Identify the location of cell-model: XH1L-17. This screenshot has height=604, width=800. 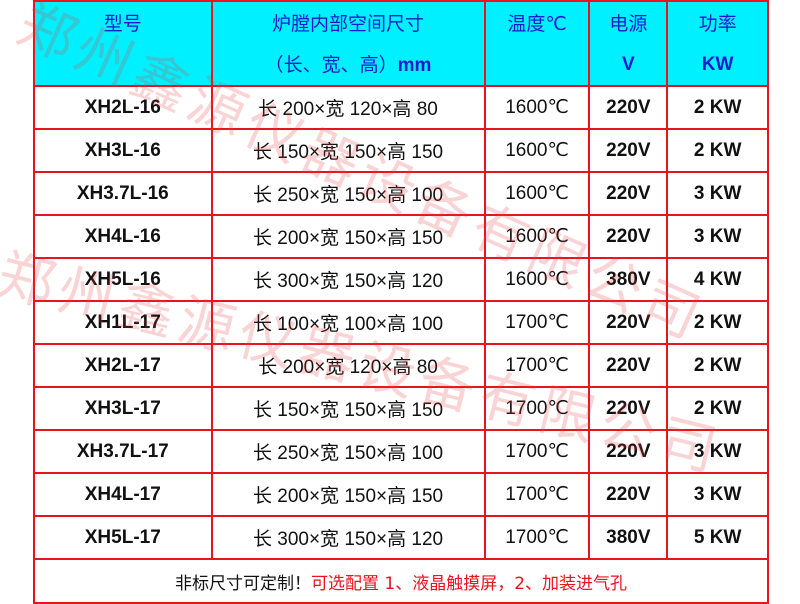
(123, 322).